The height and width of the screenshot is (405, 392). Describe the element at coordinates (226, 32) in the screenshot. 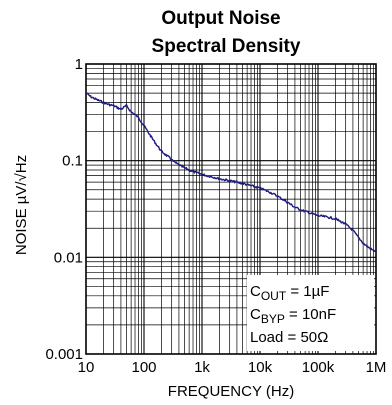

I see `chart-title: Output Noise Spectral Density` at that location.